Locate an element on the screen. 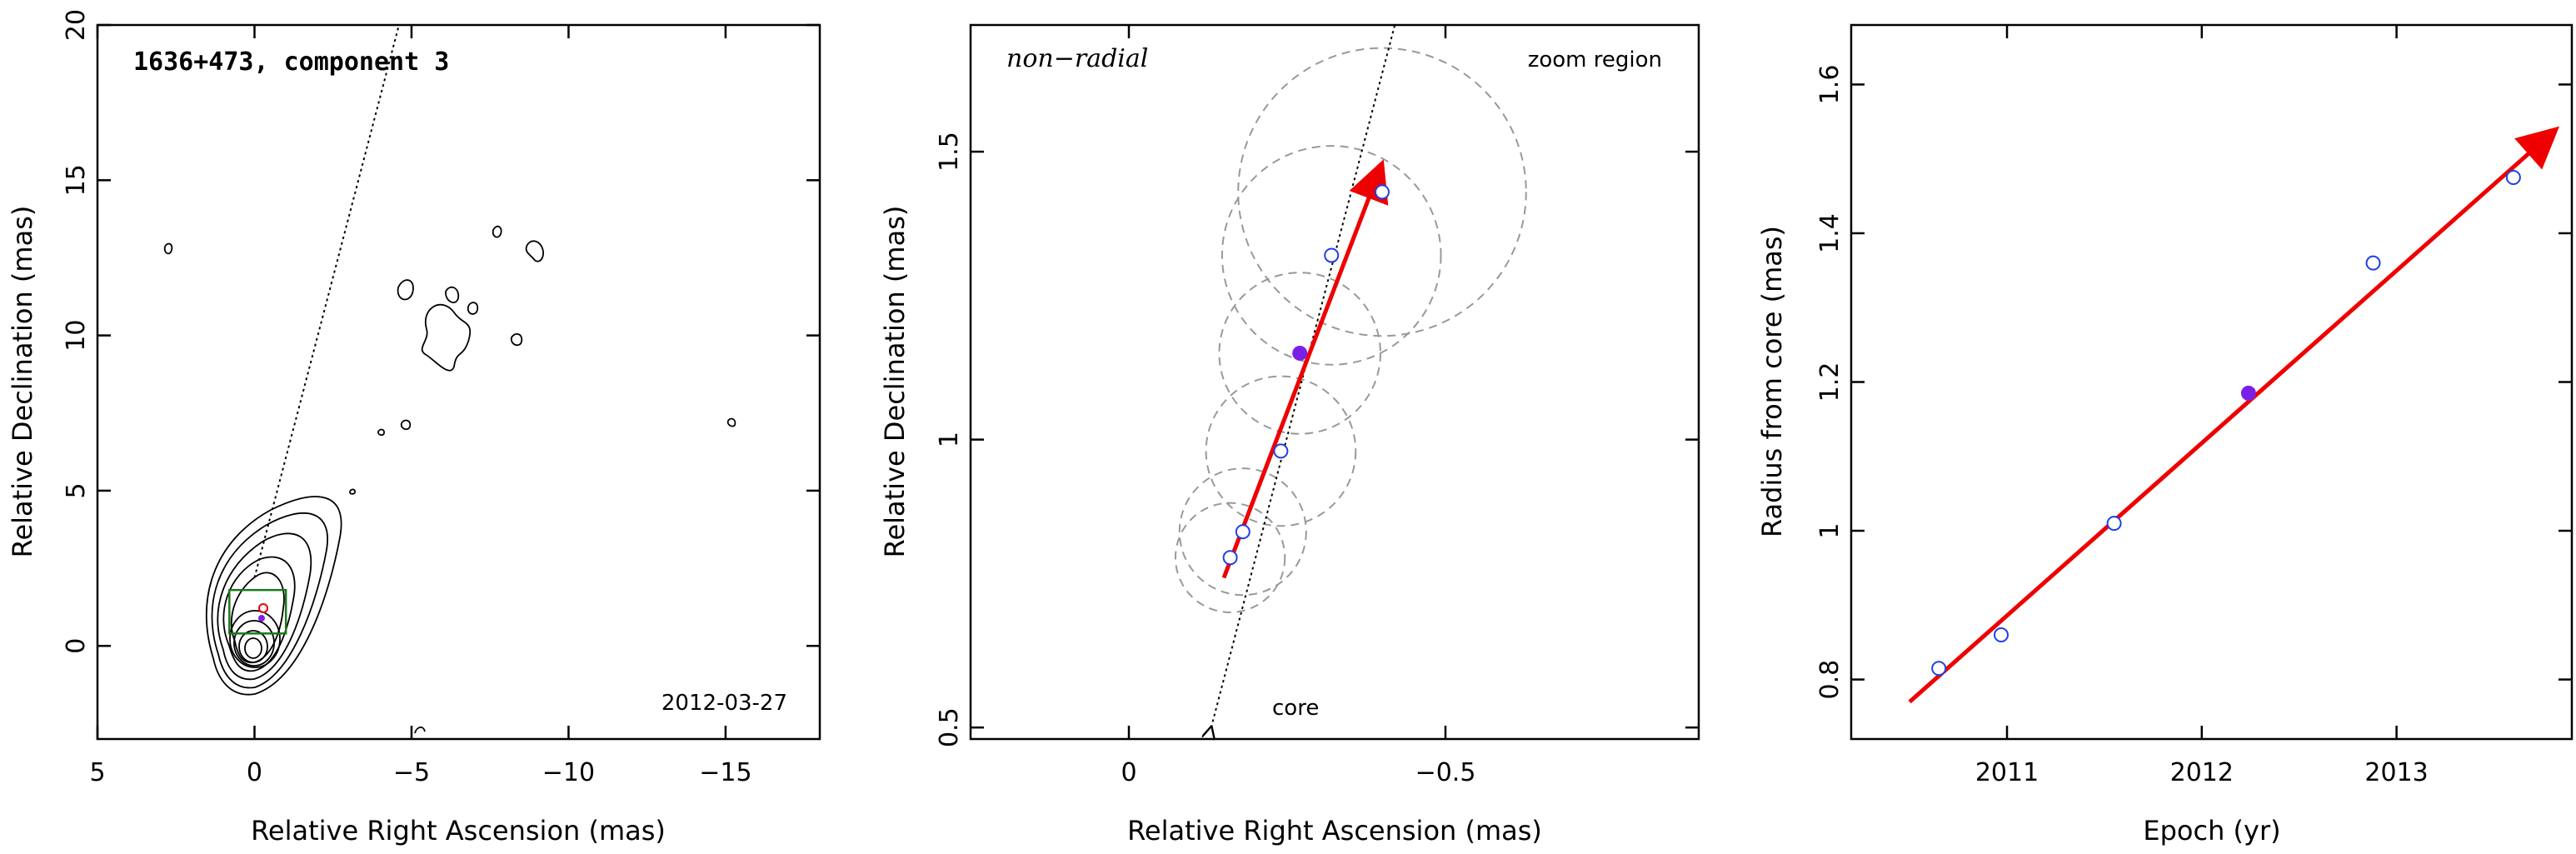 This screenshot has width=2576, height=854. y-tick-label: 0.8 is located at coordinates (1830, 680).